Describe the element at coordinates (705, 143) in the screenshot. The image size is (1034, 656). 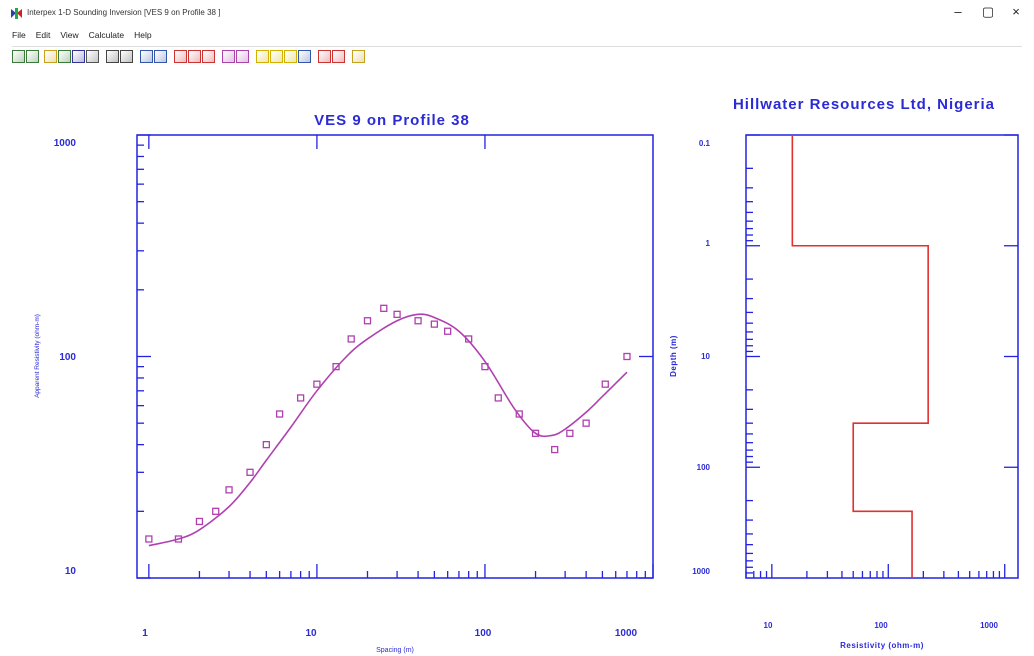
I see `depth-tick-label-0.1: 0.1` at that location.